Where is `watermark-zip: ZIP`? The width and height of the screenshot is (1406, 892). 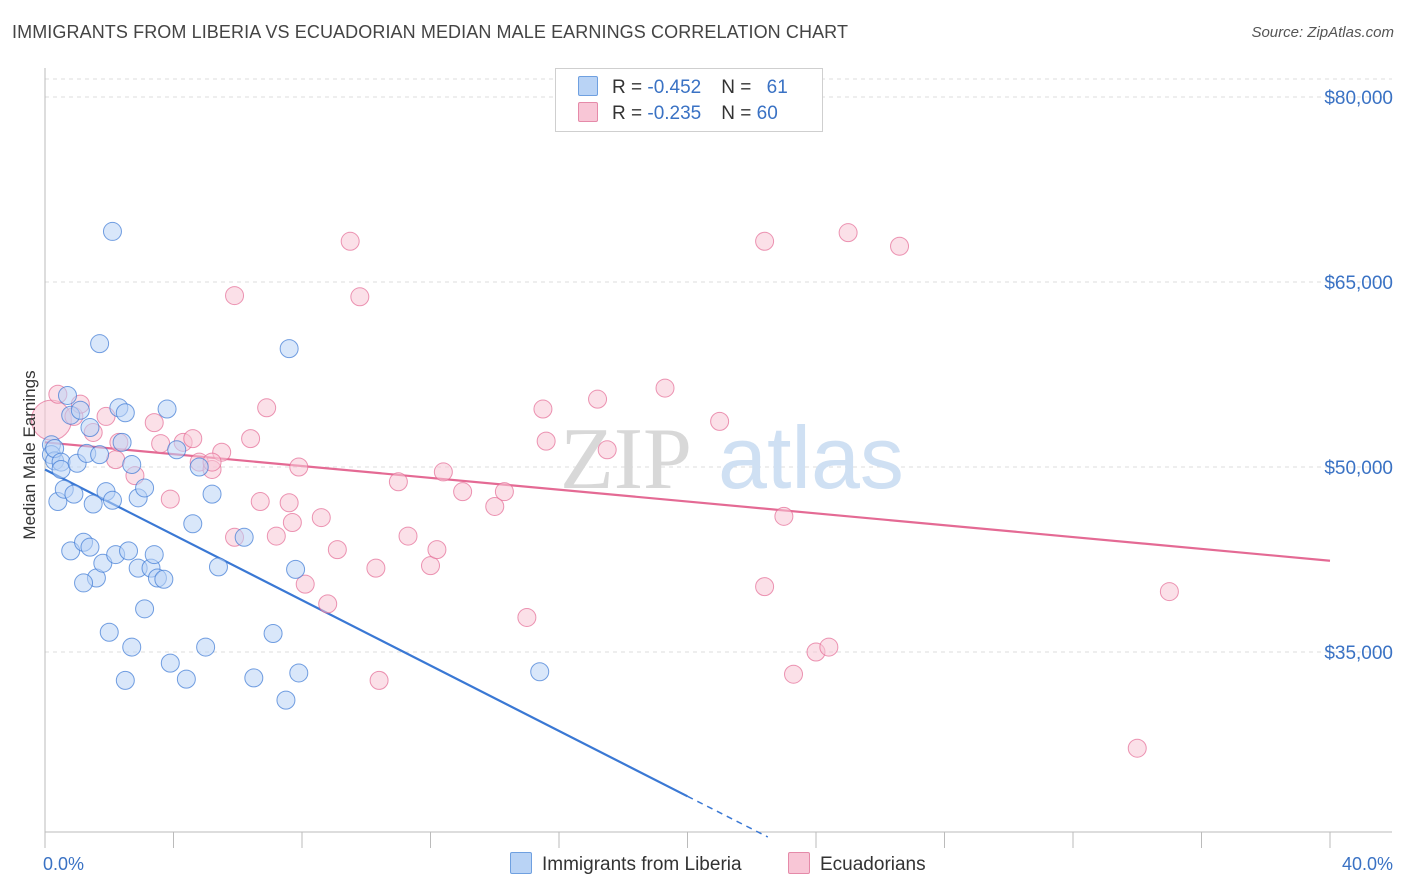 watermark-zip: ZIP is located at coordinates (626, 459).